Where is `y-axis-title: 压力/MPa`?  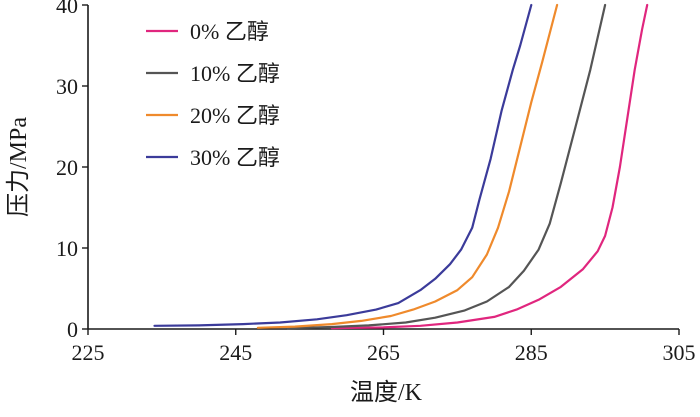
y-axis-title: 压力/MPa is located at coordinates (18, 167).